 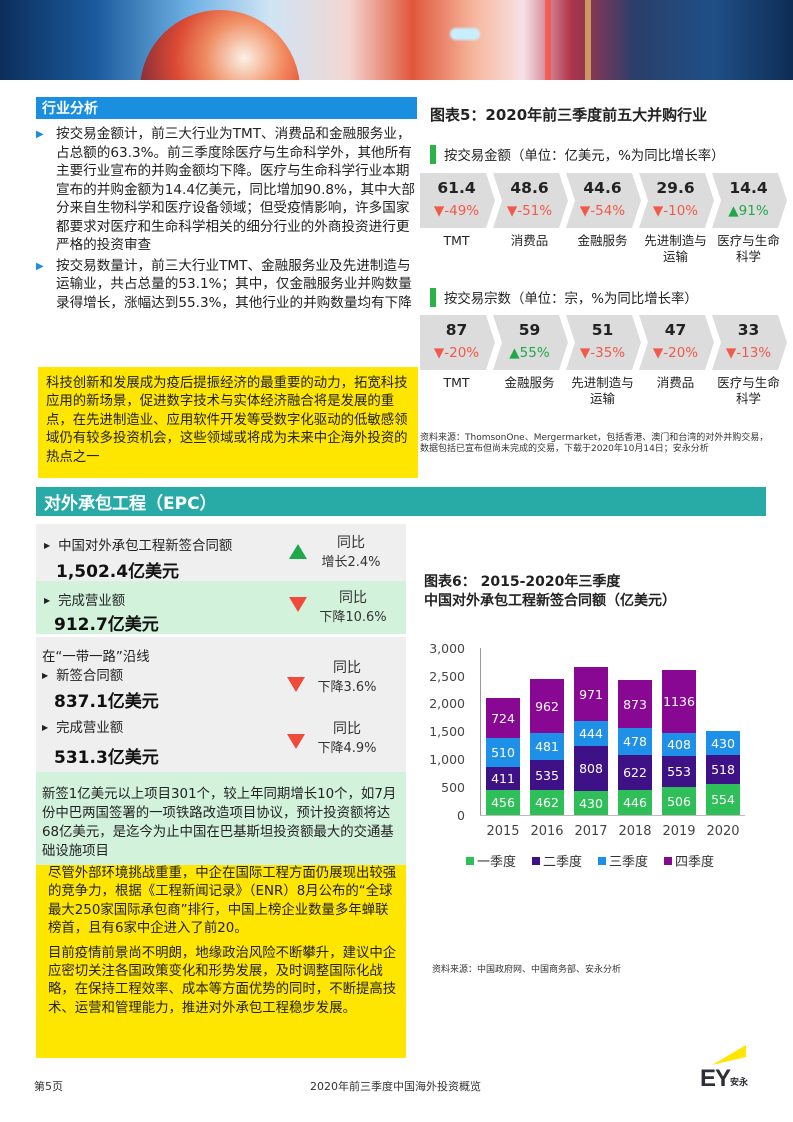 I want to click on yoy-change: 同比 增长2.4%, so click(x=351, y=552).